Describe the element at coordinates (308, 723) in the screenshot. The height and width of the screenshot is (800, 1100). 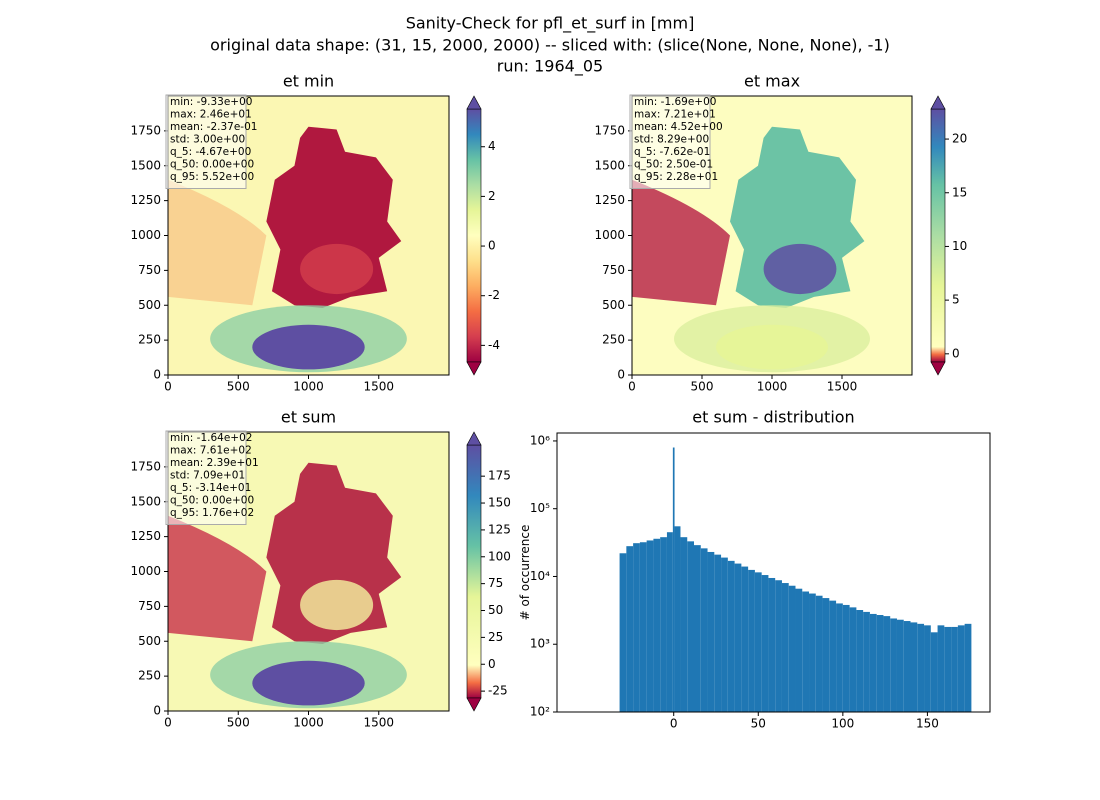
I see `x-tick-label: 1000` at that location.